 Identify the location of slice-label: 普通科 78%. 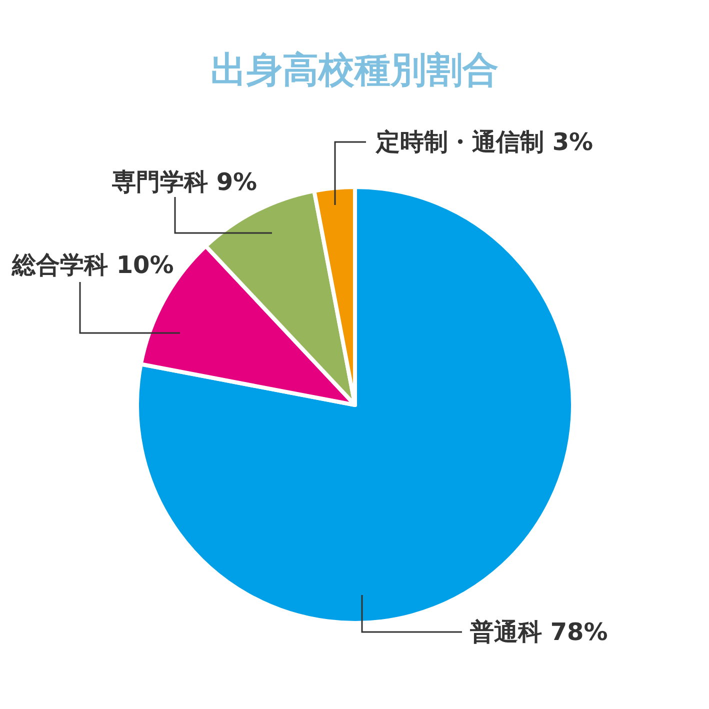
(538, 632).